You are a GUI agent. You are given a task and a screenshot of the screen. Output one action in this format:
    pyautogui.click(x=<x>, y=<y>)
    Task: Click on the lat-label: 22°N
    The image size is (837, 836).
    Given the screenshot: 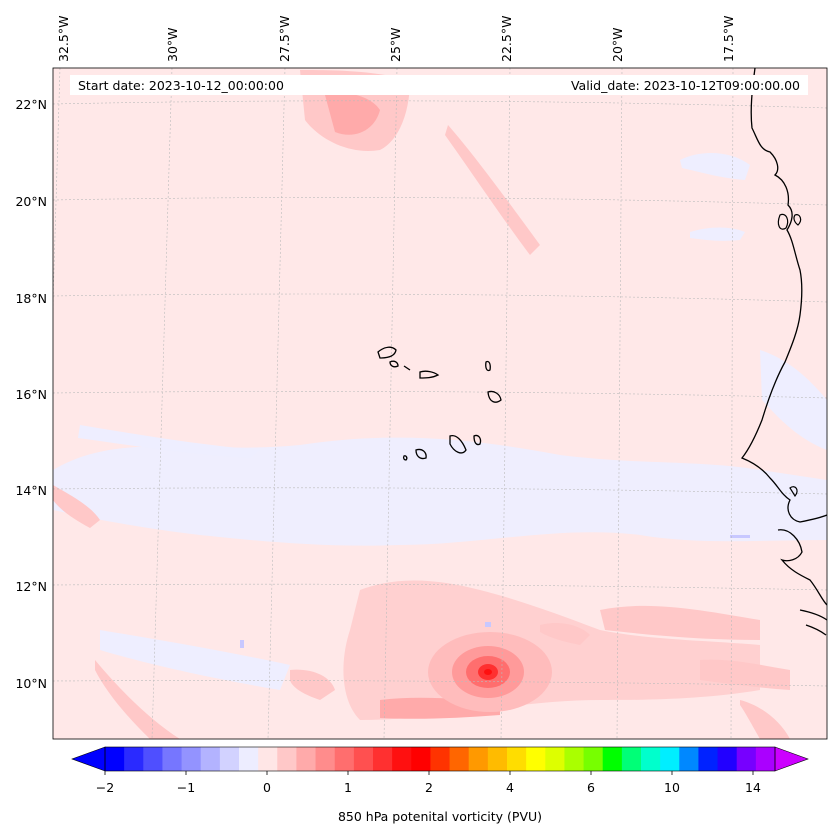 What is the action you would take?
    pyautogui.click(x=31, y=104)
    